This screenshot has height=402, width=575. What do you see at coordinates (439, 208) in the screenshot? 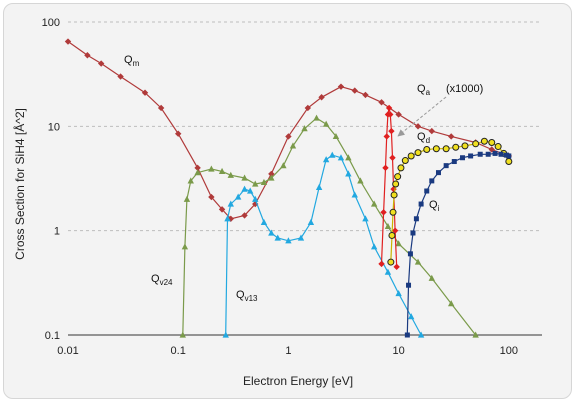
I see `series-label-sub: i` at bounding box center [439, 208].